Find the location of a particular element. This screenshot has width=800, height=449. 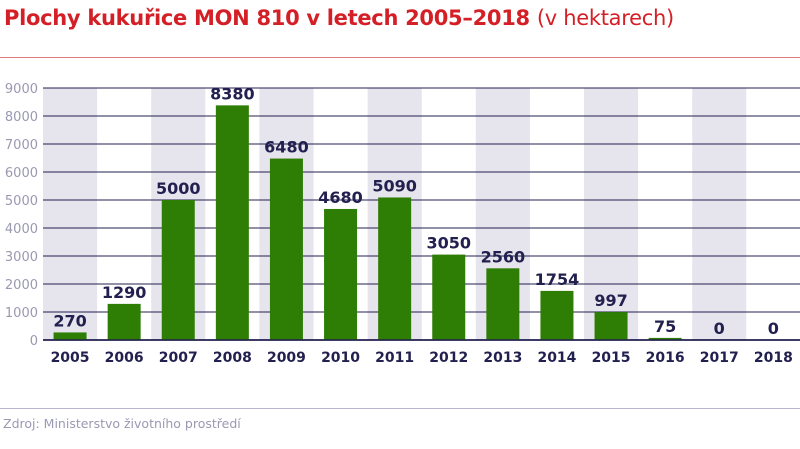

data-label: 2560 is located at coordinates (503, 256).